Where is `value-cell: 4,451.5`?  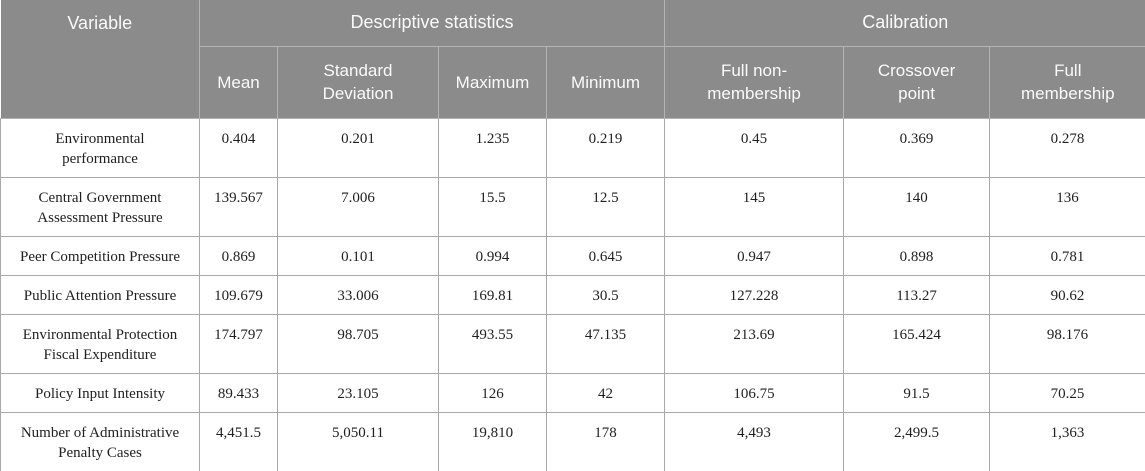 value-cell: 4,451.5 is located at coordinates (238, 441).